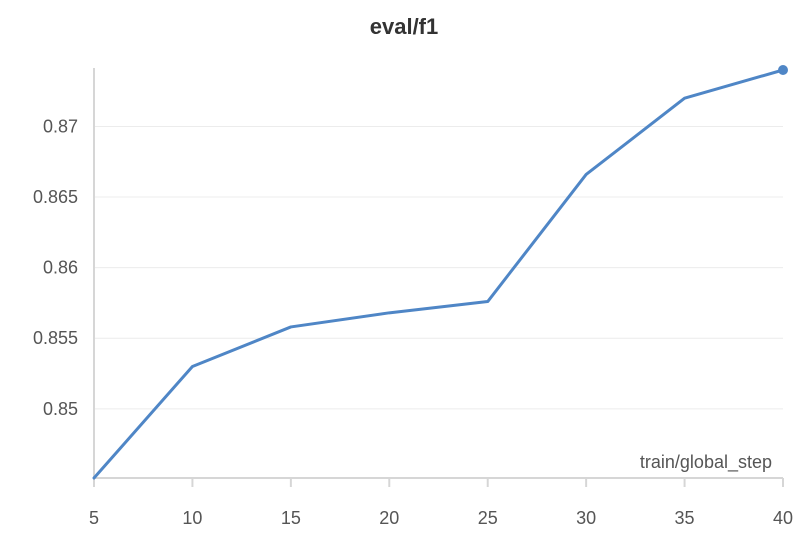  I want to click on x-axis-label: train/global_step, so click(706, 462).